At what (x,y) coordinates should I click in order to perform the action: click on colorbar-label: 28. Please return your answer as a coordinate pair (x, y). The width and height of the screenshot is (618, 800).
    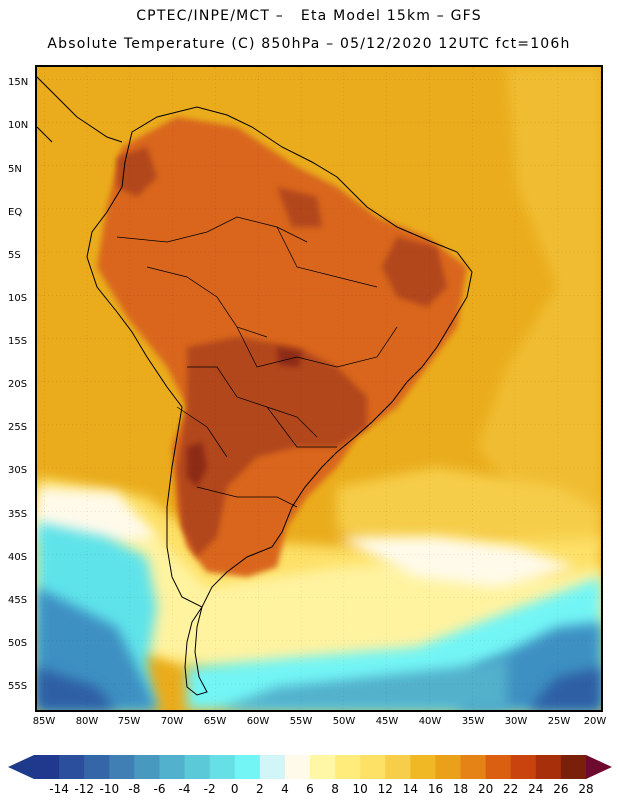
    Looking at the image, I should click on (586, 789).